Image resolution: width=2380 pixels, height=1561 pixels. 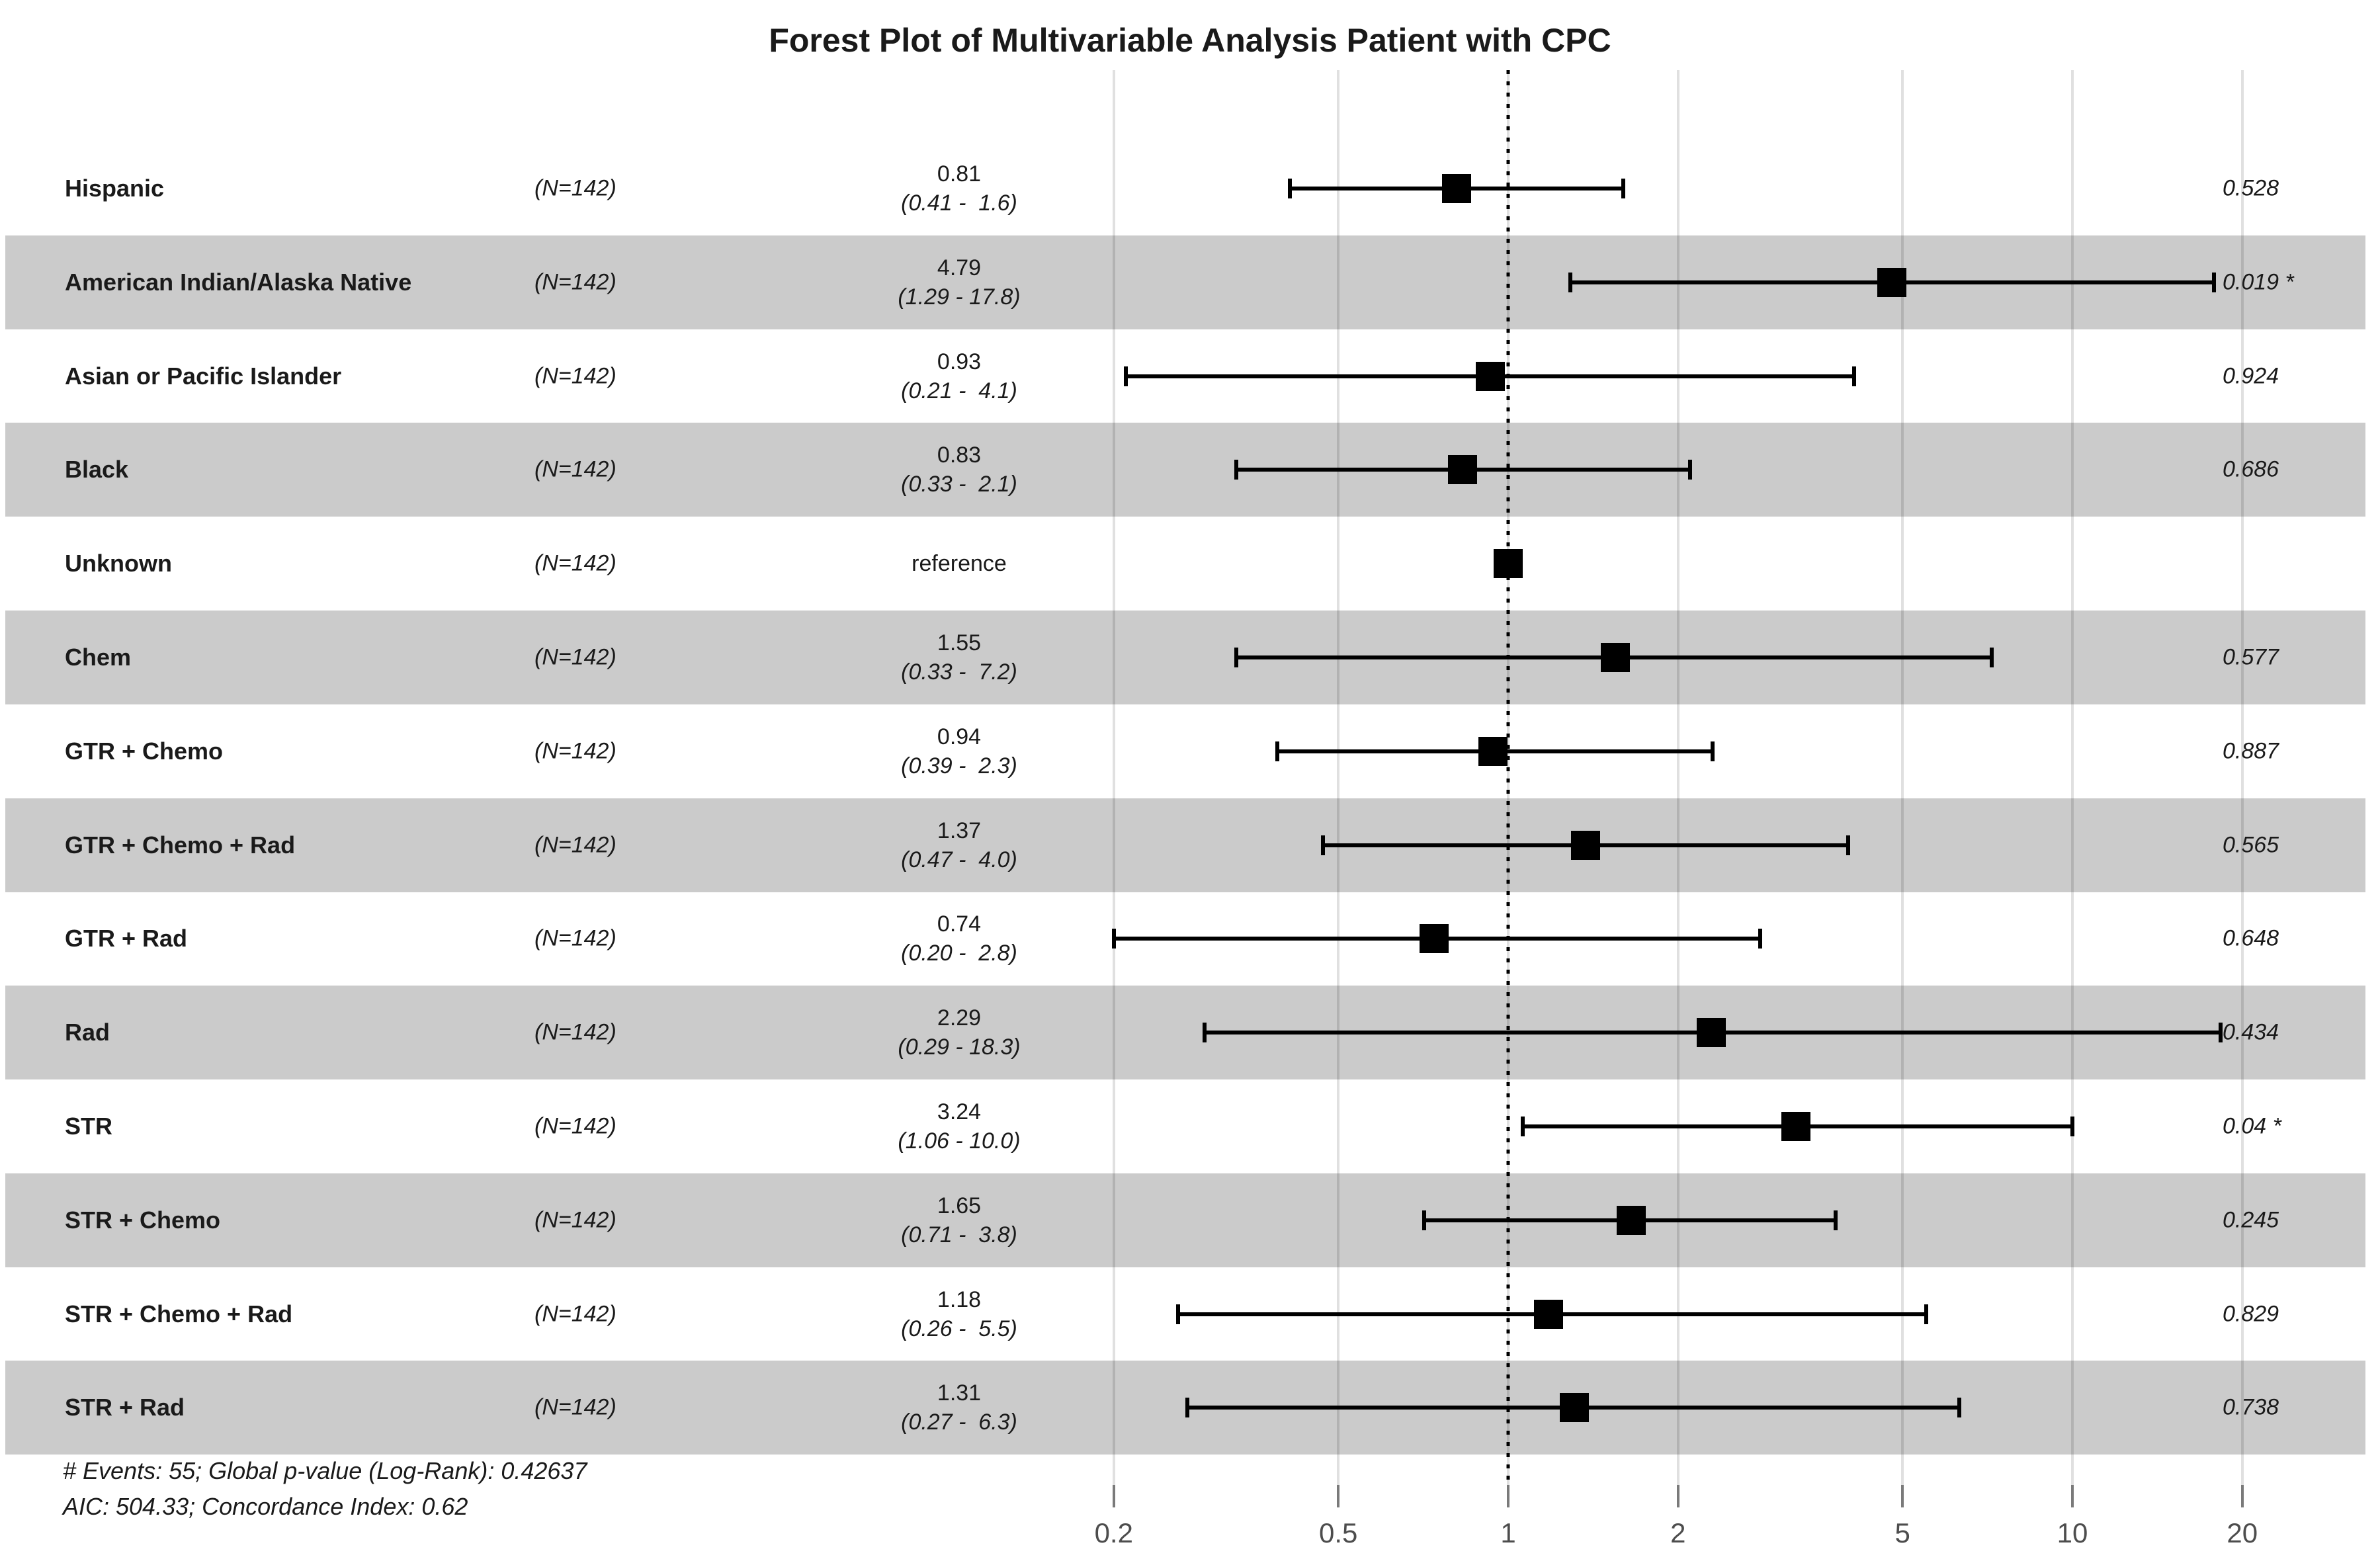 I want to click on reference-line, so click(x=1508, y=777).